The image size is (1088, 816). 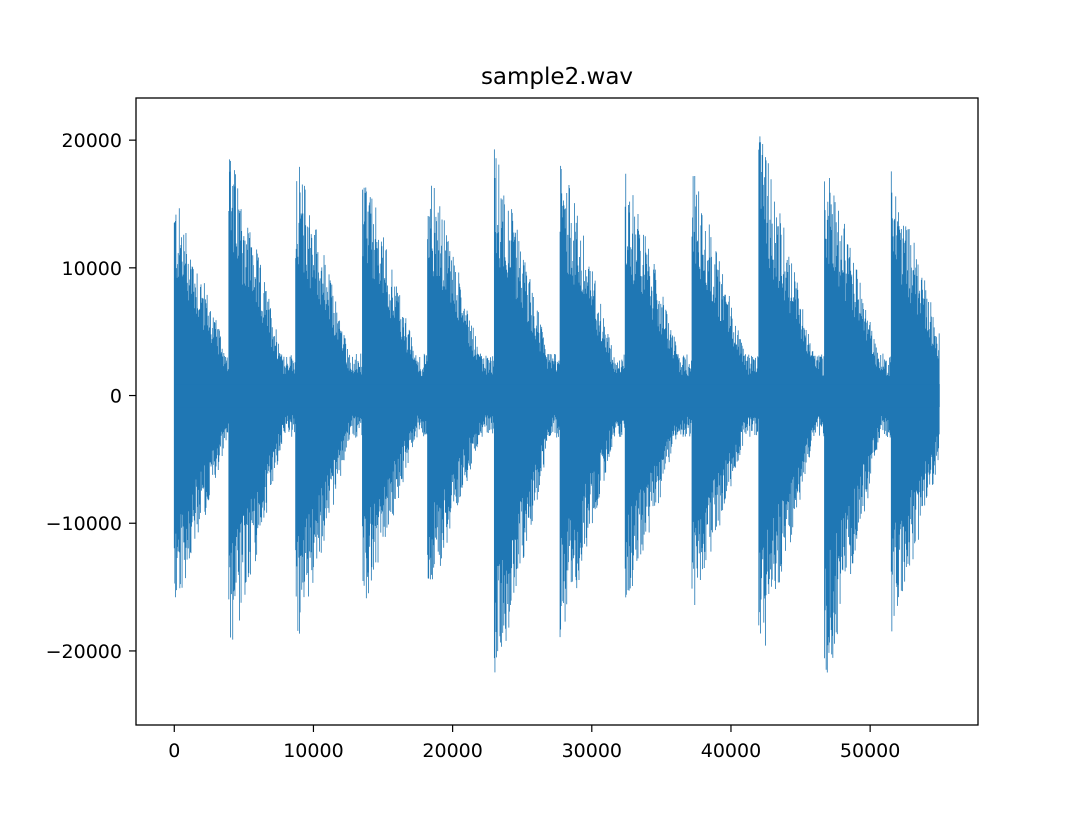 I want to click on y-axis: 20000 10000 0 −10000 −20000, so click(x=91, y=396).